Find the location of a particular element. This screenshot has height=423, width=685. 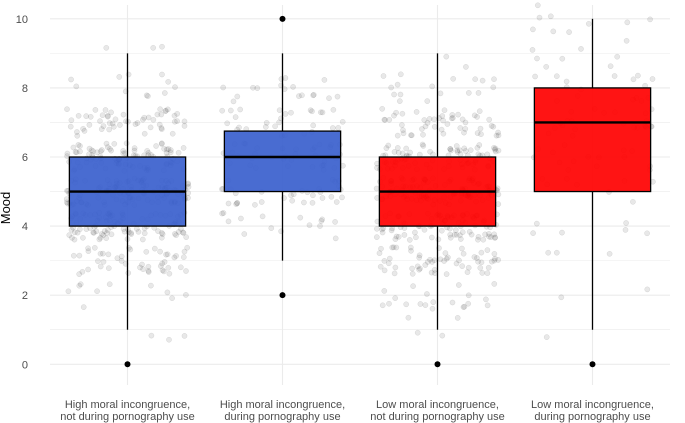

y-tick-label: 4 is located at coordinates (25, 227).